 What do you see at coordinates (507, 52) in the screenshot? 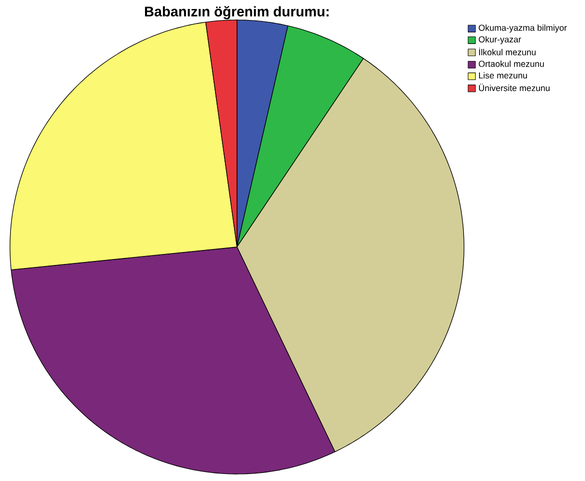
I see `legend-label: İlkokul mezunu` at bounding box center [507, 52].